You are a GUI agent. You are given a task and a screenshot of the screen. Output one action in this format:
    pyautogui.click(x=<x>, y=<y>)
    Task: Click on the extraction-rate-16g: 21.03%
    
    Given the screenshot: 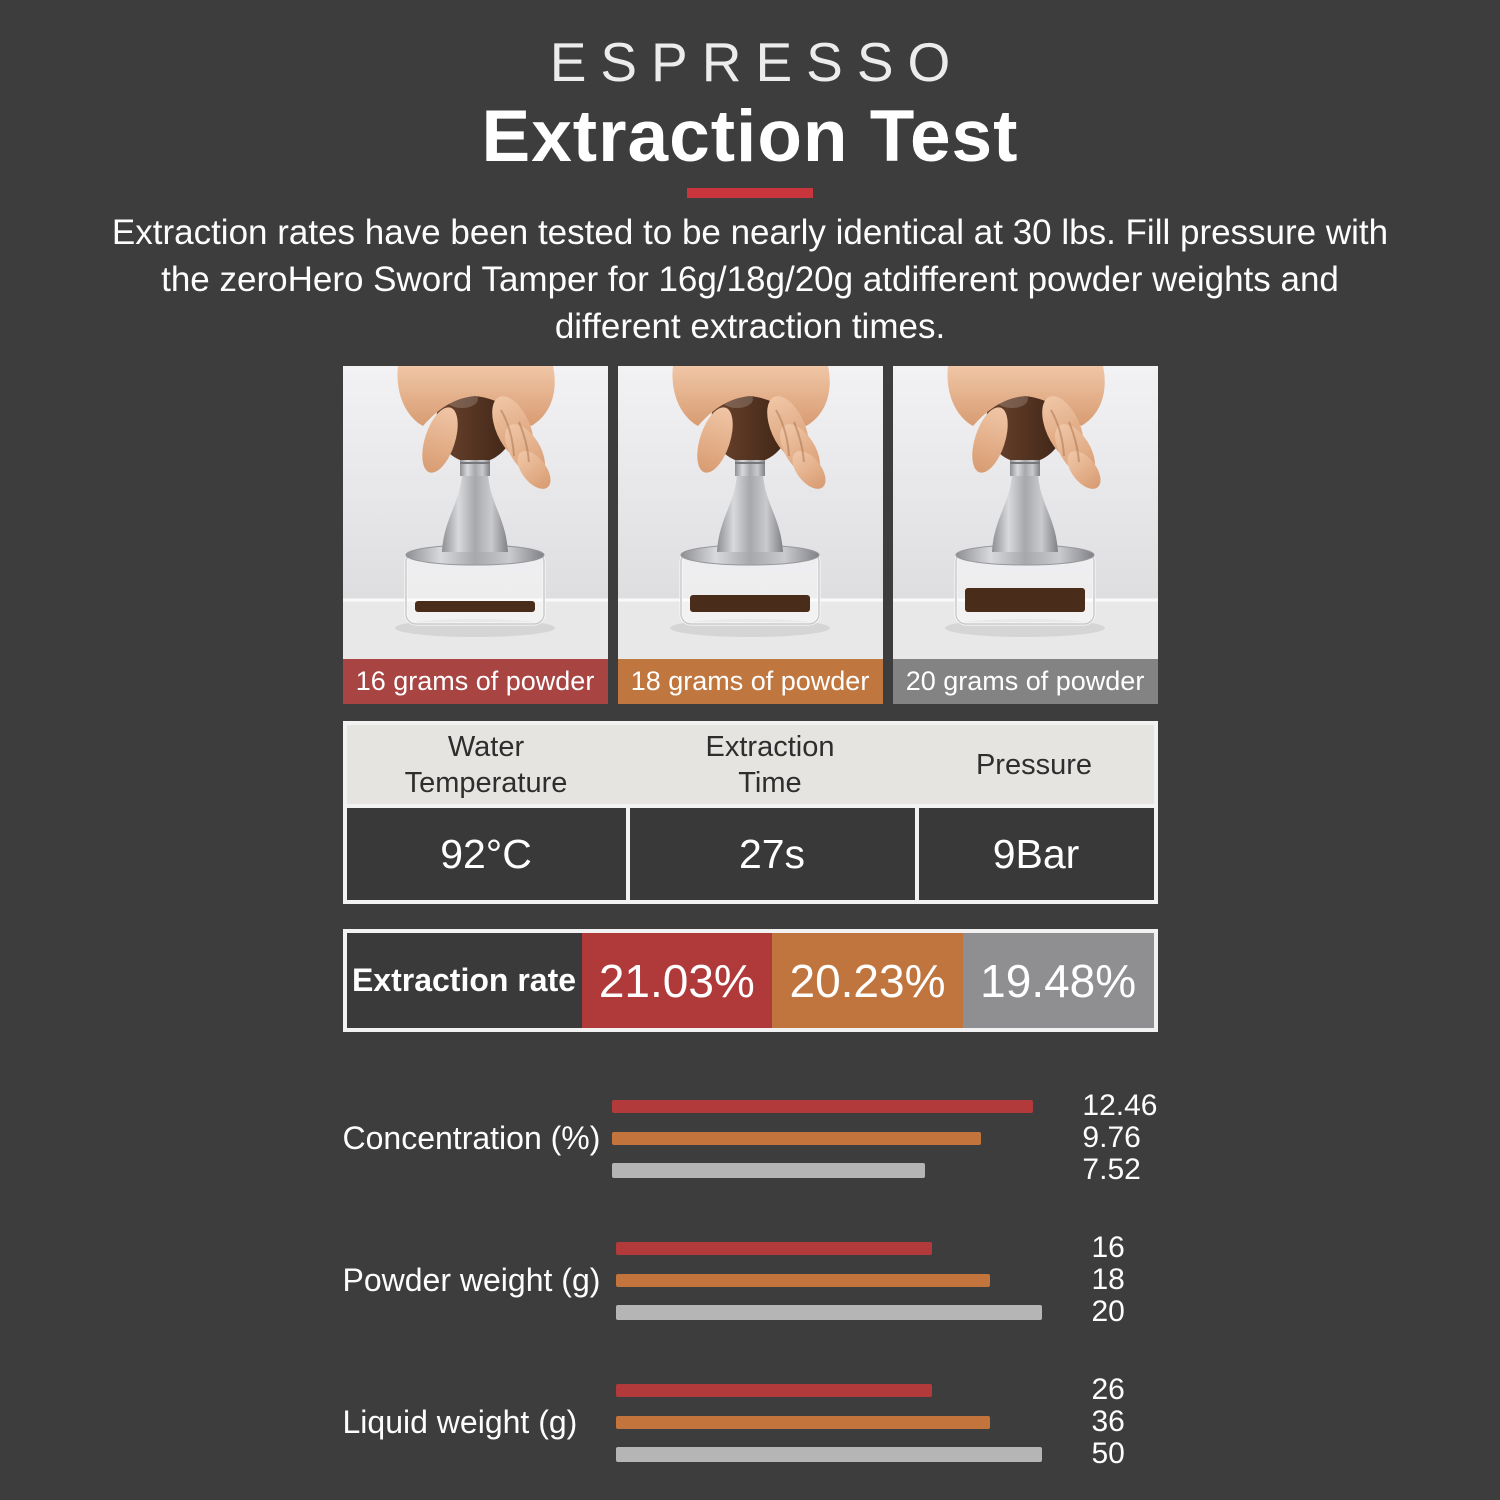 What is the action you would take?
    pyautogui.click(x=677, y=981)
    